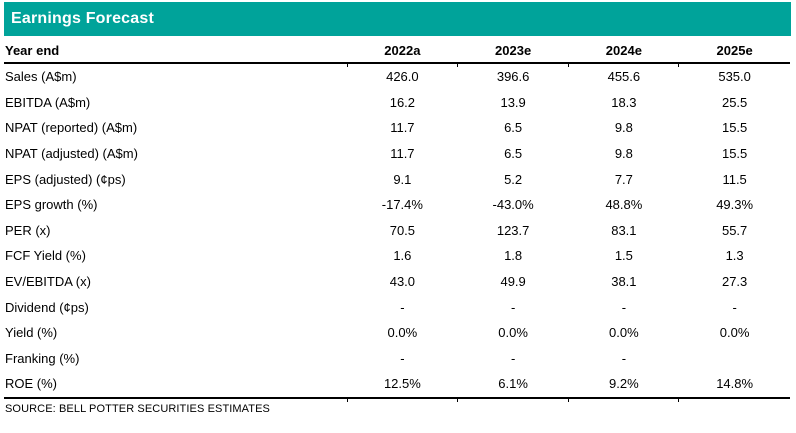 The height and width of the screenshot is (433, 796). What do you see at coordinates (513, 256) in the screenshot?
I see `cell-value: 1.8` at bounding box center [513, 256].